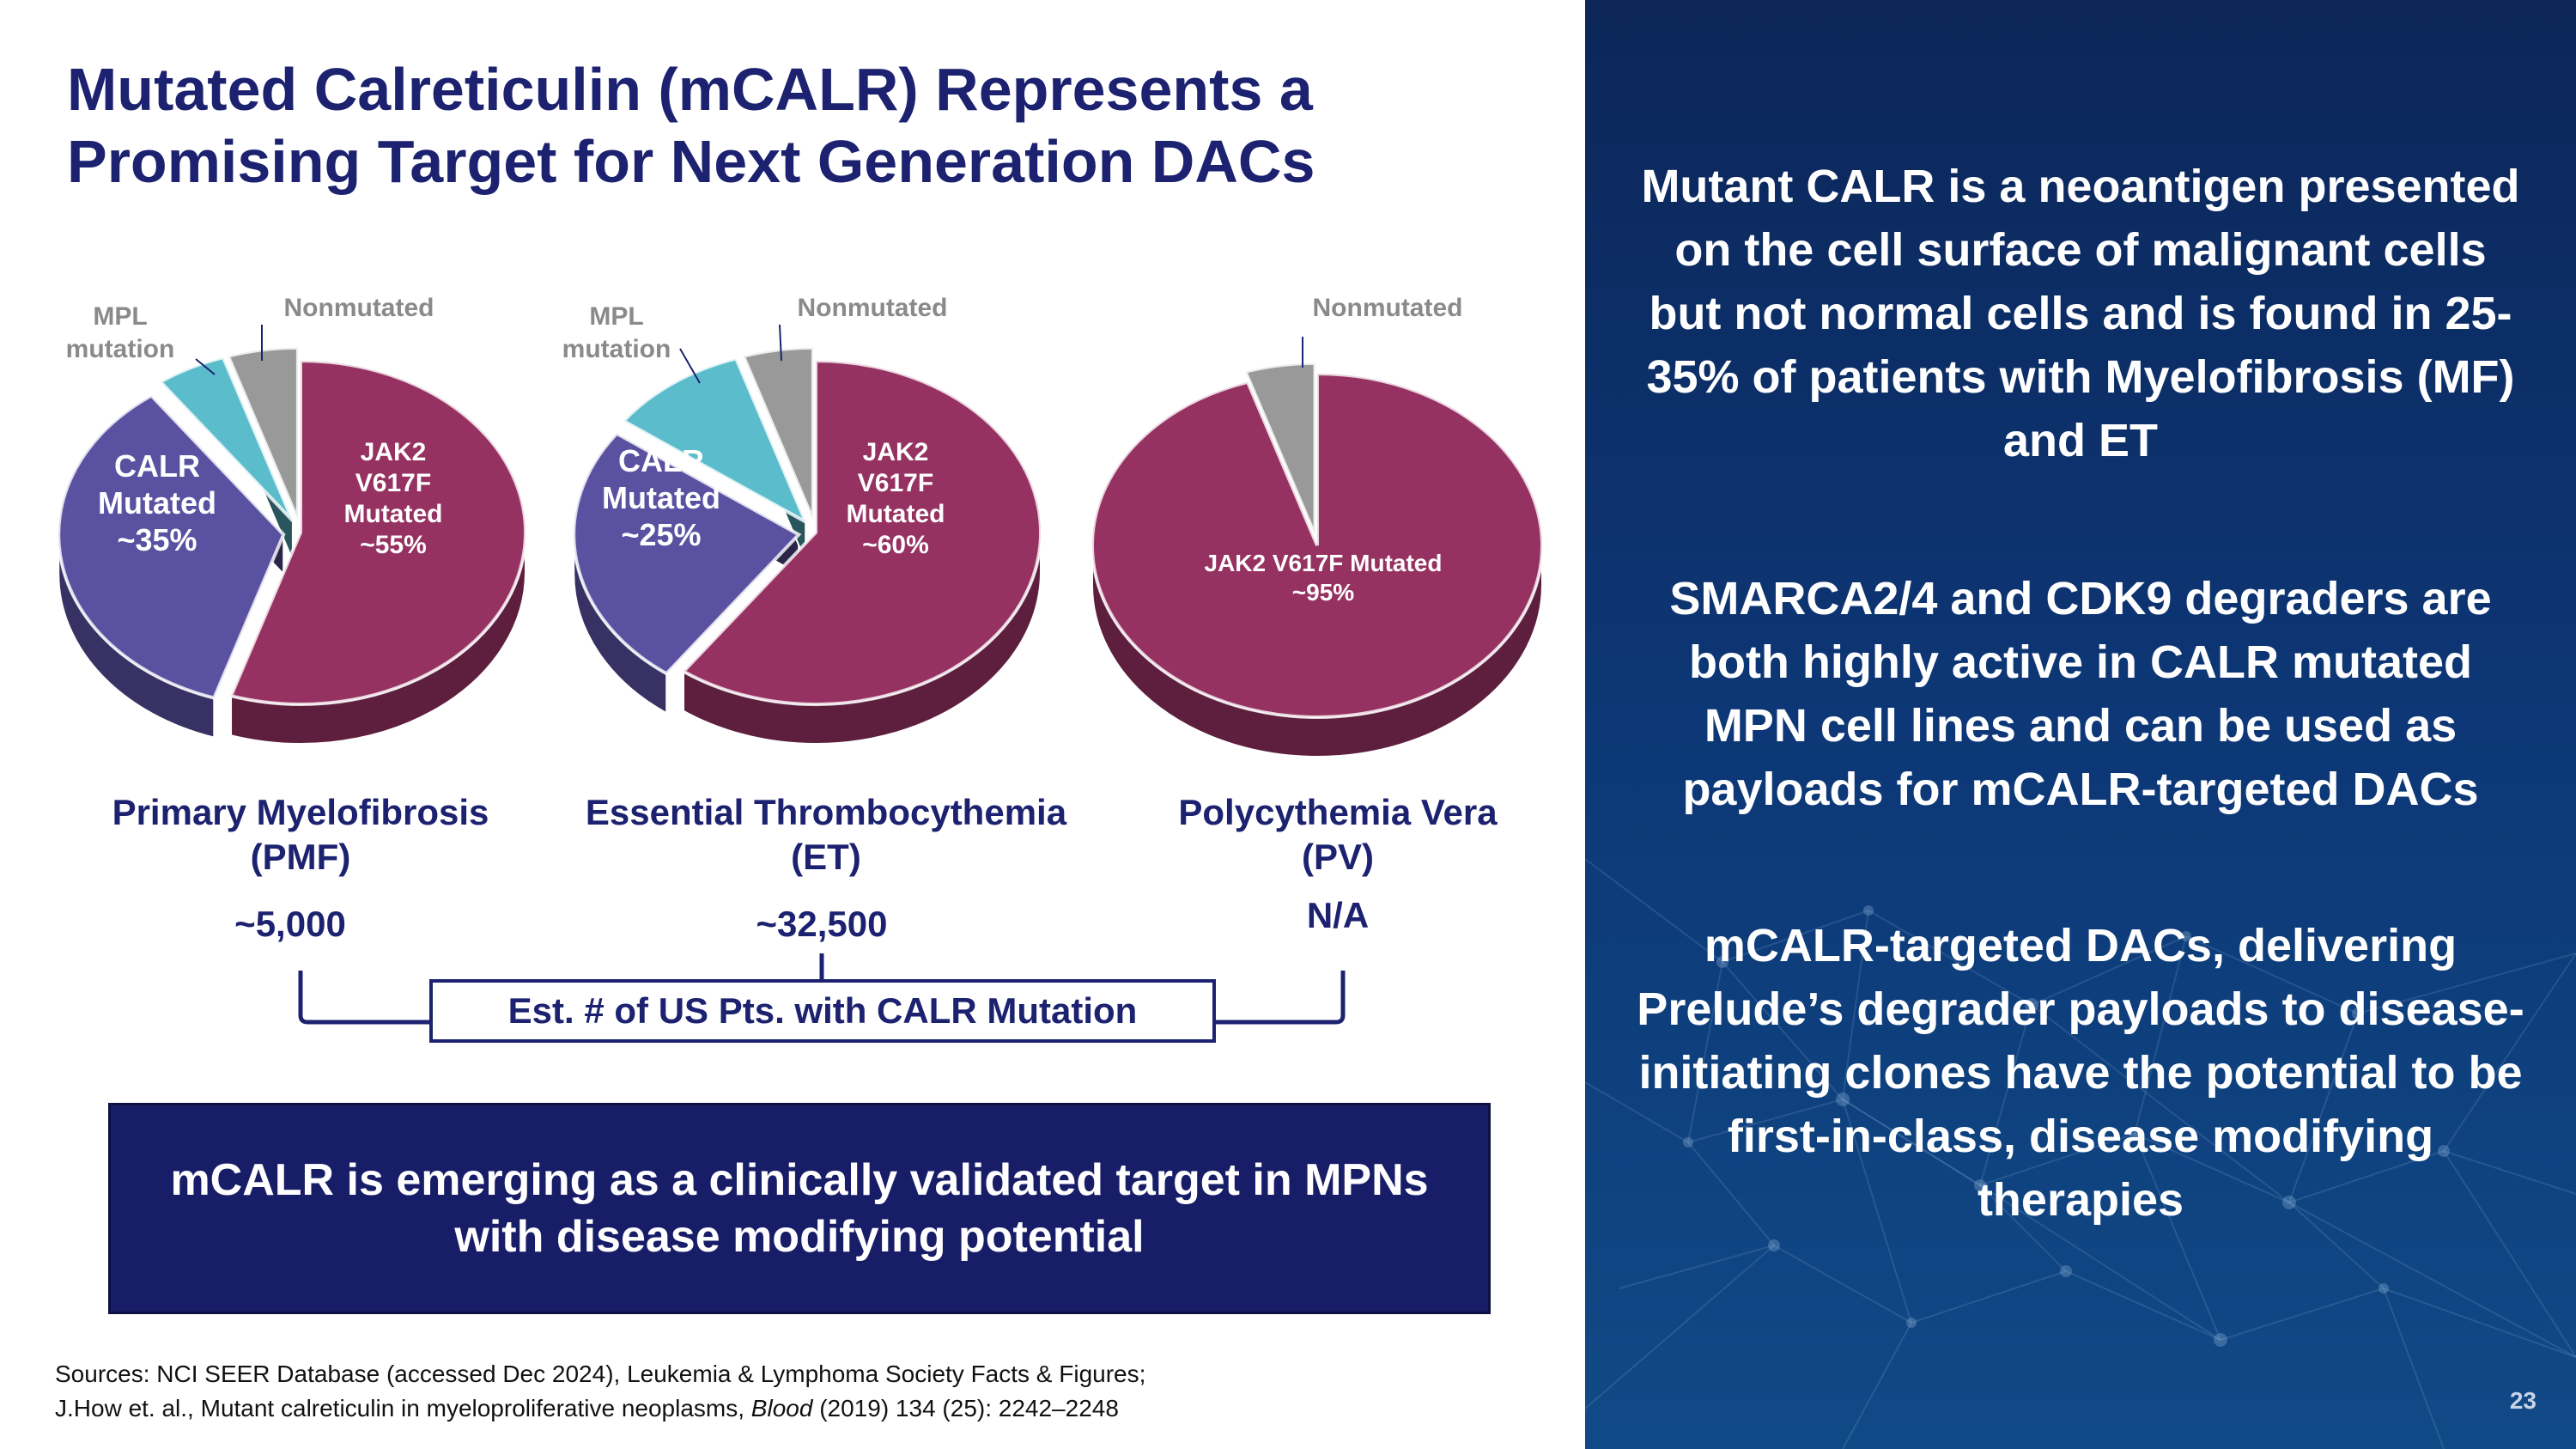  Describe the element at coordinates (715, 442) in the screenshot. I see `pie-et-slice-mpl-mutation` at that location.